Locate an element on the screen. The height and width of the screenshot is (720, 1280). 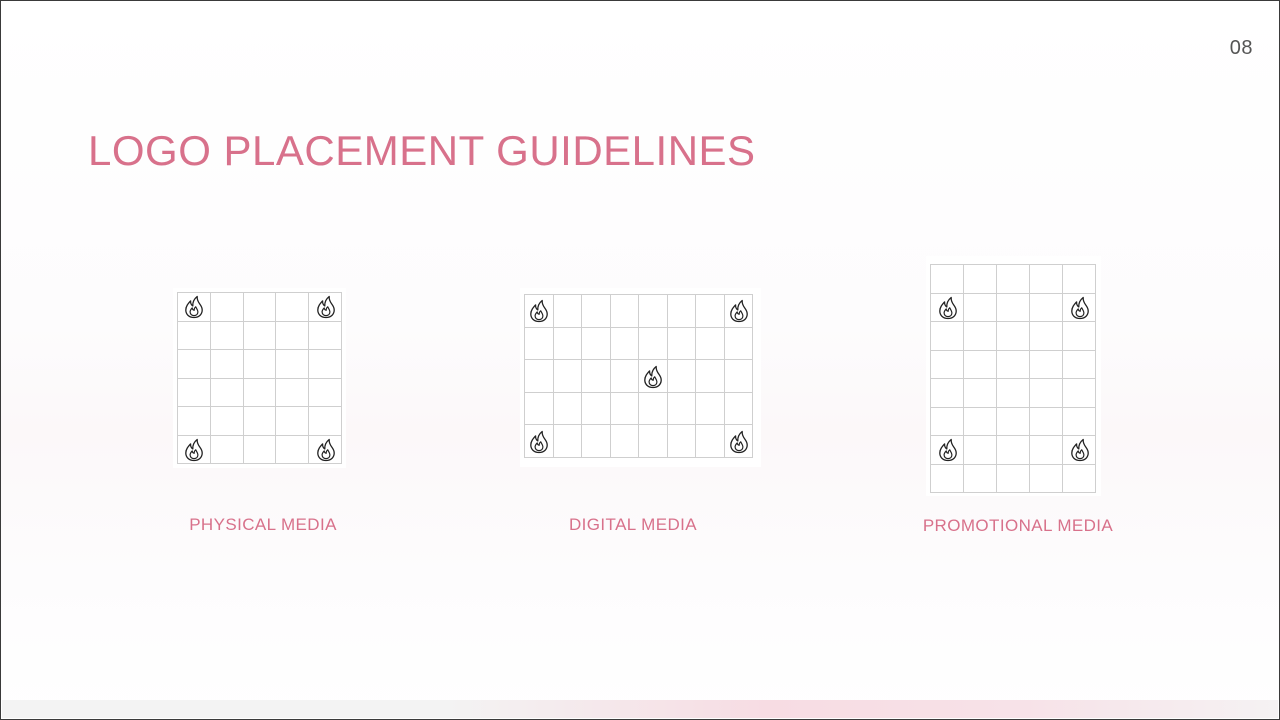
promotional-media-grid is located at coordinates (1013, 378).